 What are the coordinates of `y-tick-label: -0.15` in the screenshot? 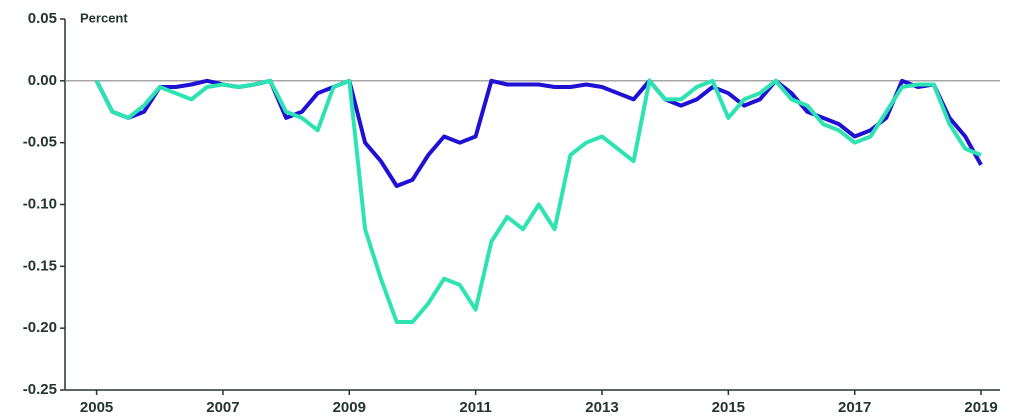 It's located at (40, 265).